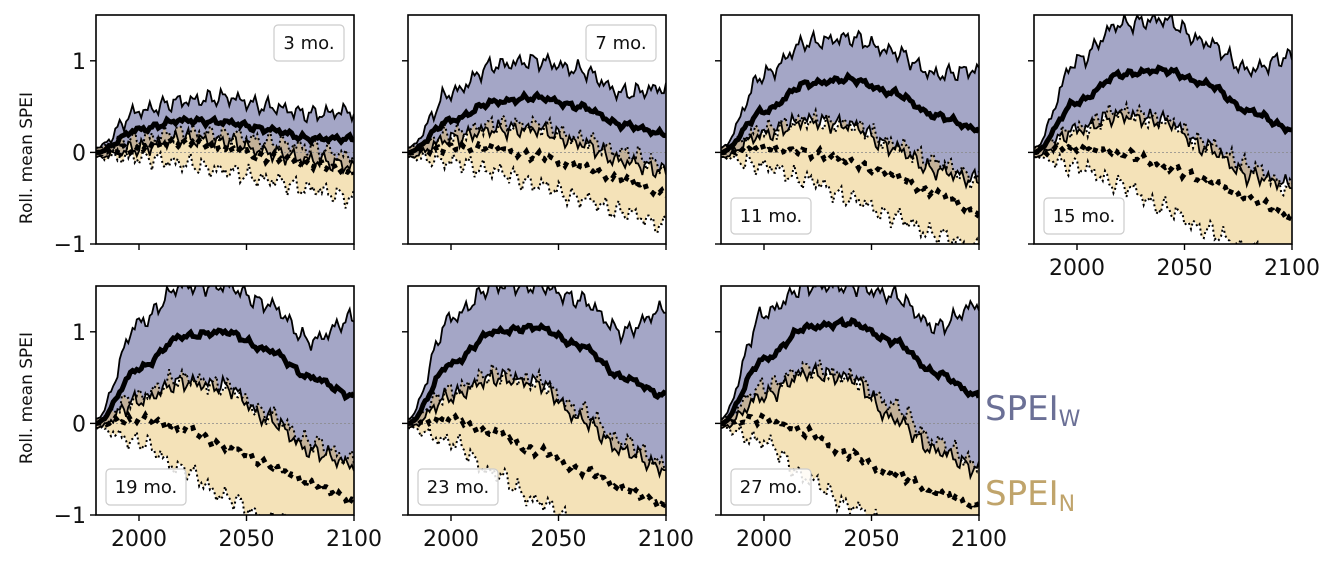 The height and width of the screenshot is (564, 1332). I want to click on panel-label-text: 11 mo., so click(771, 216).